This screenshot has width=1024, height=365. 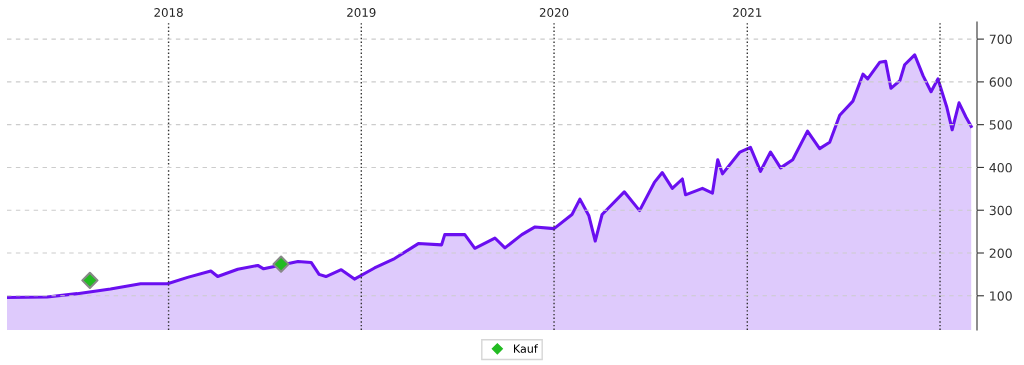 I want to click on y-tick-label: 100, so click(x=1001, y=296).